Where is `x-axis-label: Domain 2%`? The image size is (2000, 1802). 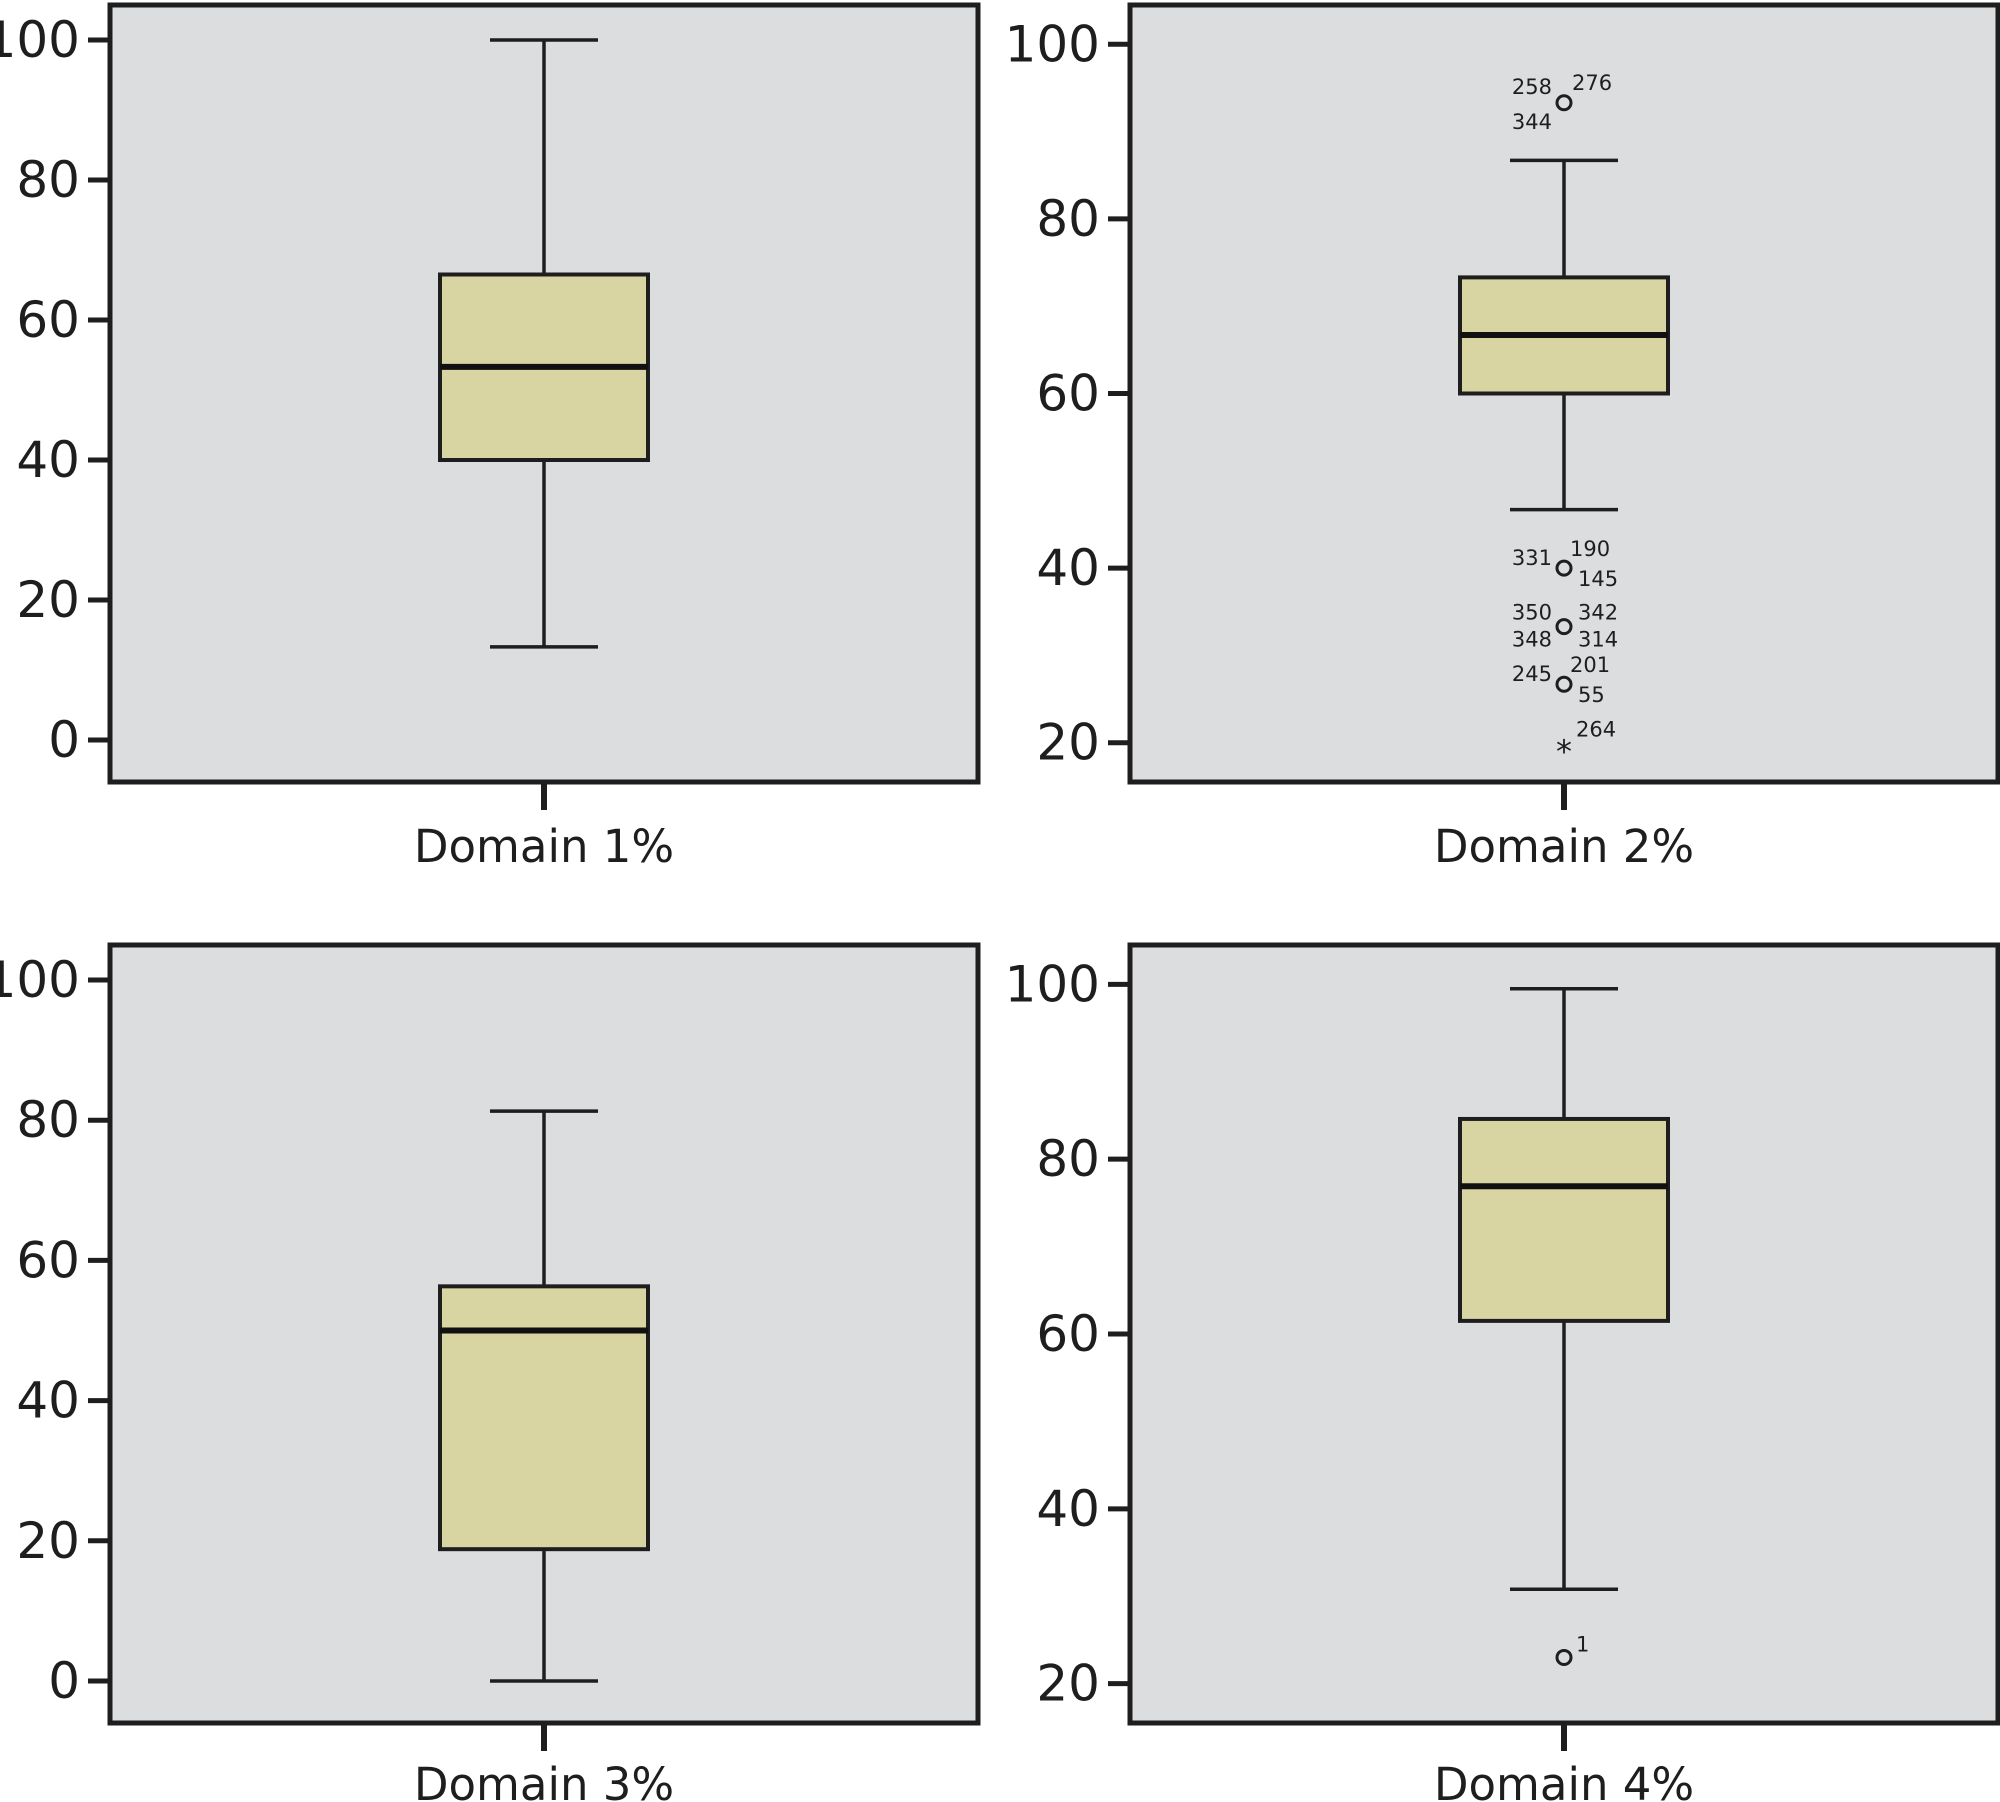 x-axis-label: Domain 2% is located at coordinates (1564, 846).